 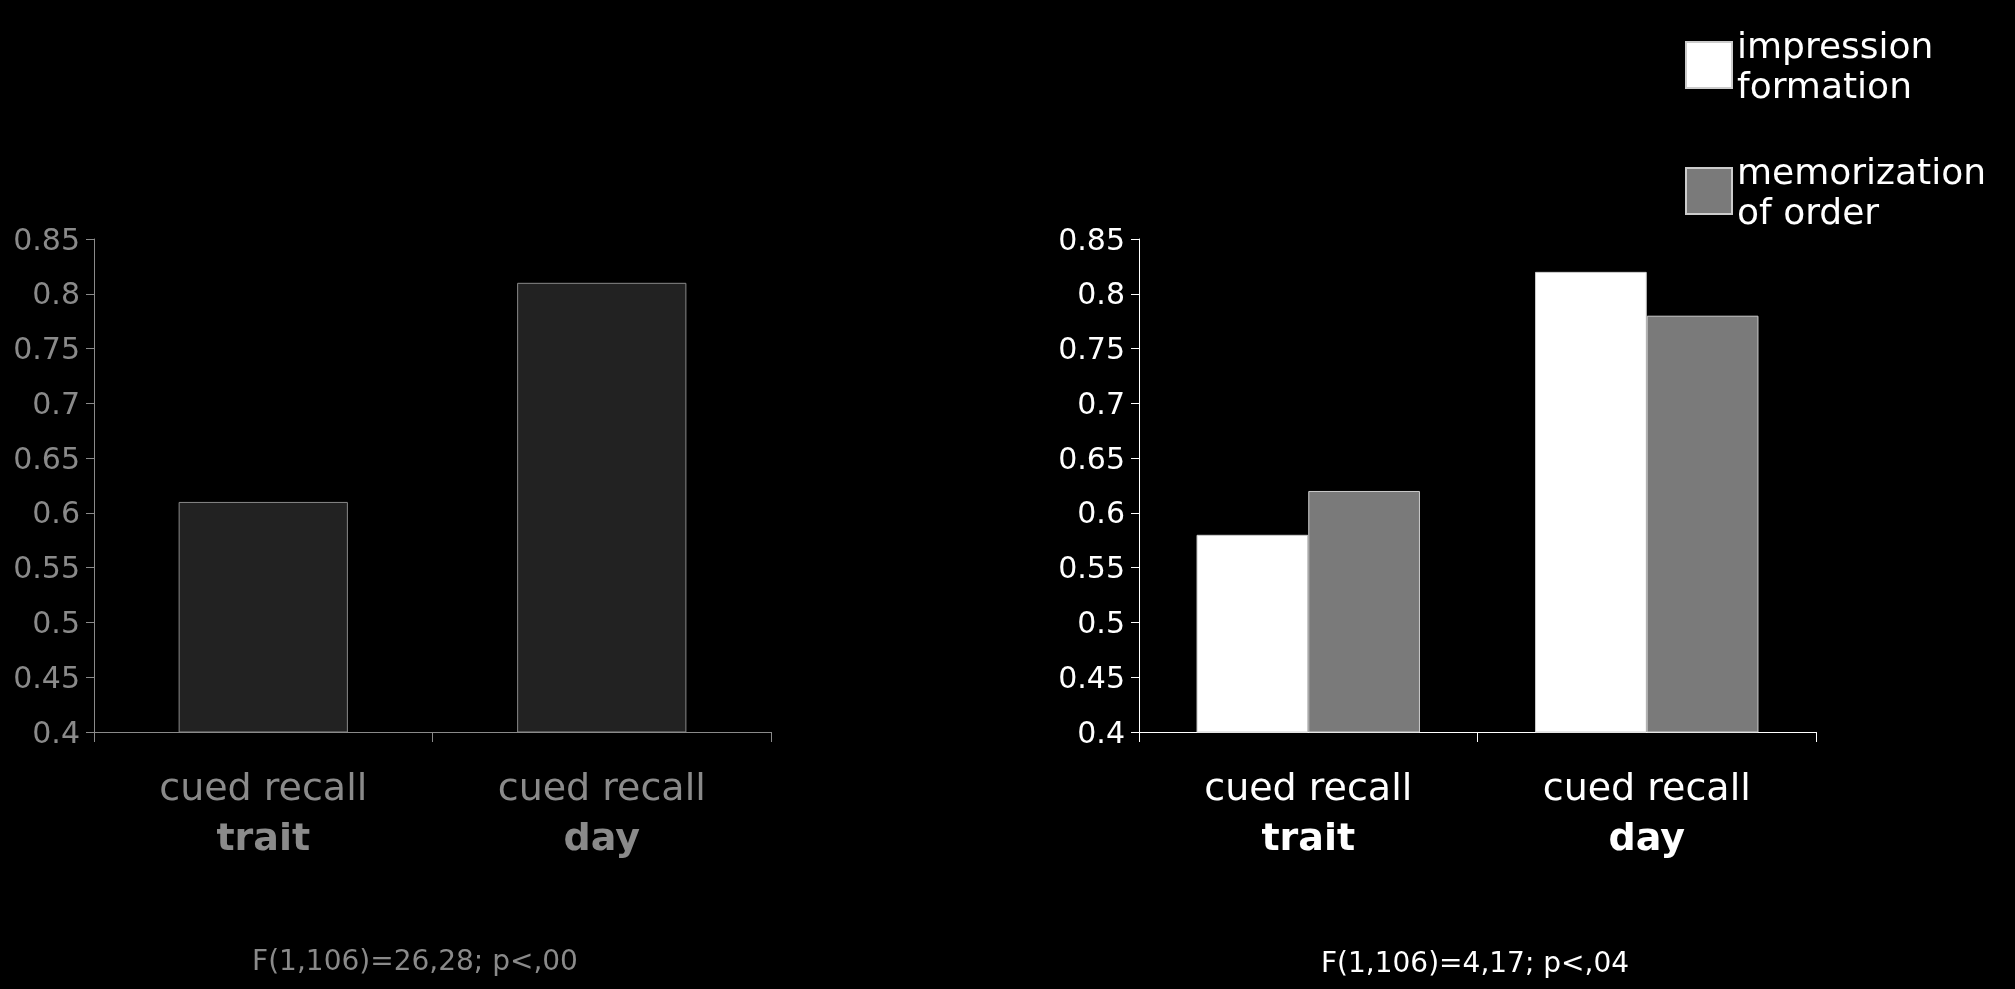 I want to click on text: F(1,106)=26,28; p<,00, so click(x=415, y=960).